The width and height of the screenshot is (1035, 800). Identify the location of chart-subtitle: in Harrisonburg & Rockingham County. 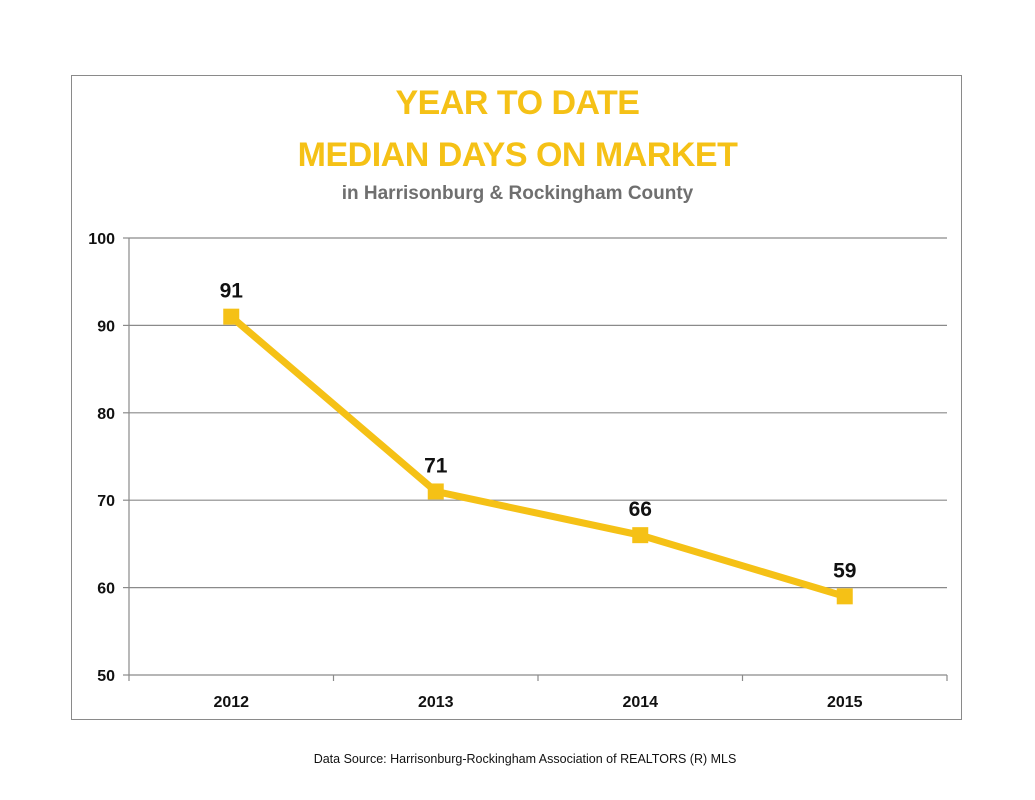
(517, 193).